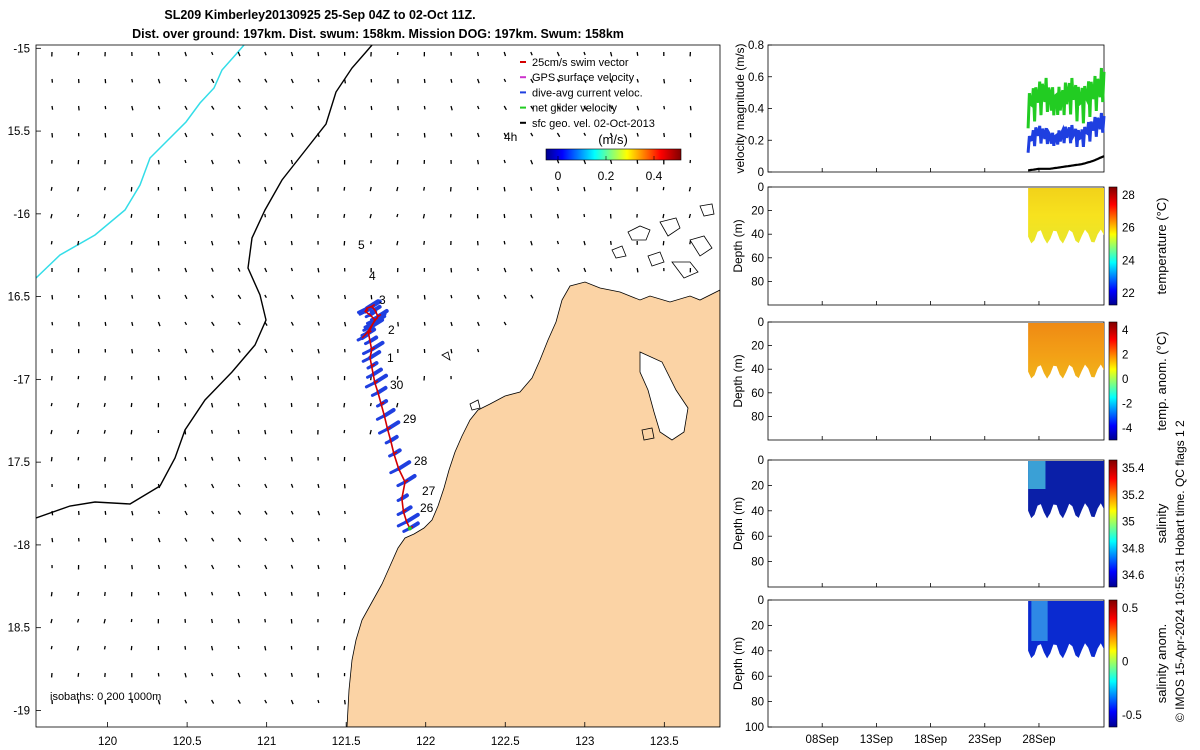 The image size is (1200, 750). What do you see at coordinates (740, 108) in the screenshot?
I see `panel-y-label: velocity magnitude (m/s)` at bounding box center [740, 108].